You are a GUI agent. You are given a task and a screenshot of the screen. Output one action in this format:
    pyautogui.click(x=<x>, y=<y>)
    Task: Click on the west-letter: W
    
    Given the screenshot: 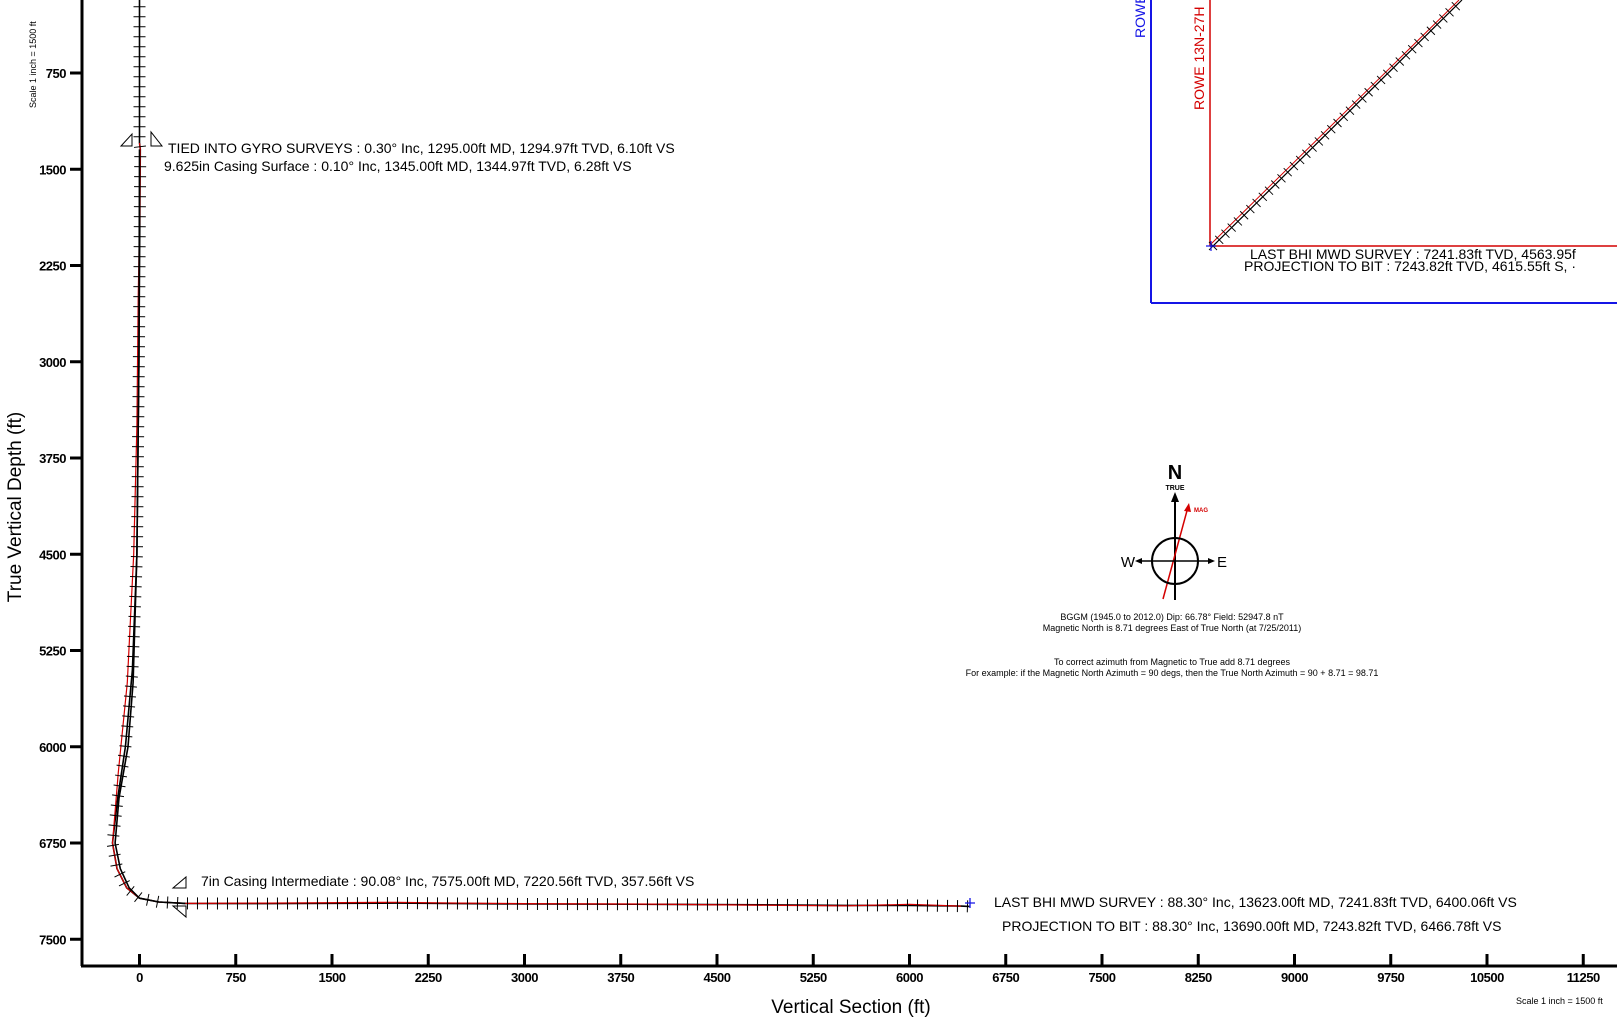 What is the action you would take?
    pyautogui.click(x=1128, y=562)
    